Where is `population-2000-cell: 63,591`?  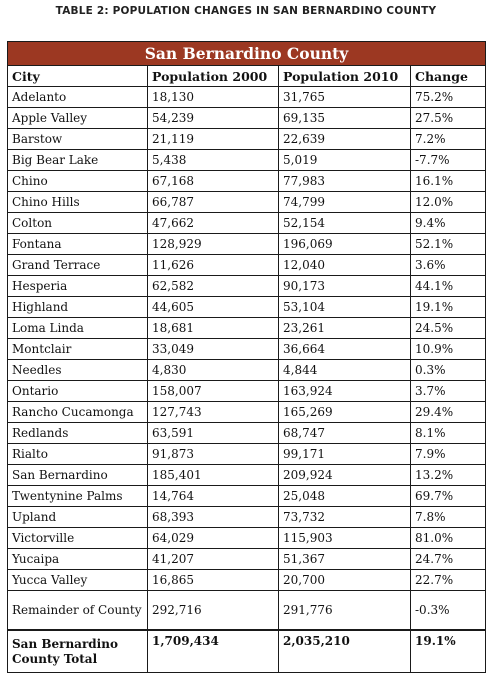
population-2000-cell: 63,591 is located at coordinates (213, 433).